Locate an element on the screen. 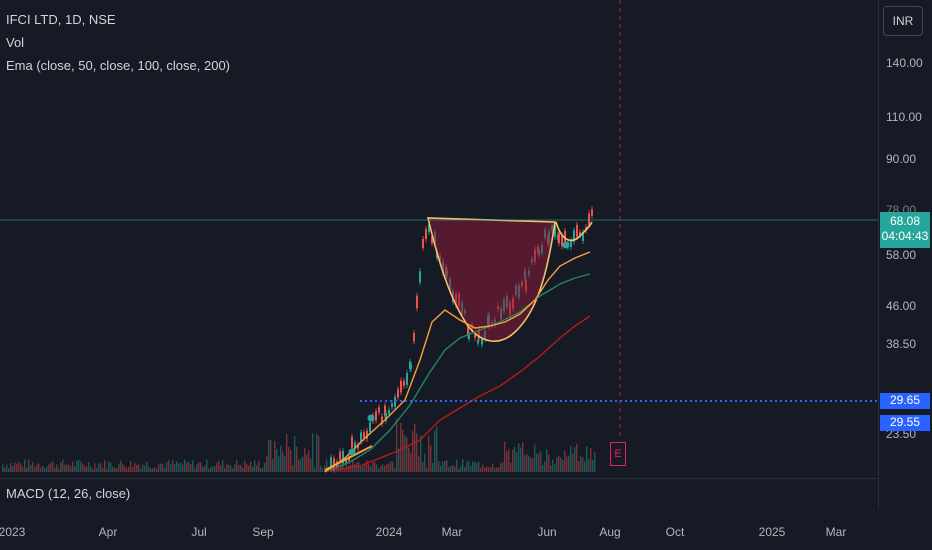  volume-legend: Vol is located at coordinates (15, 42).